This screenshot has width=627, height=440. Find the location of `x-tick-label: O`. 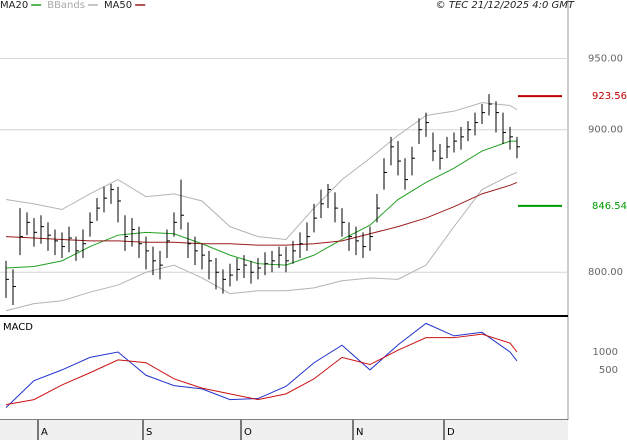

x-tick-label: O is located at coordinates (248, 432).